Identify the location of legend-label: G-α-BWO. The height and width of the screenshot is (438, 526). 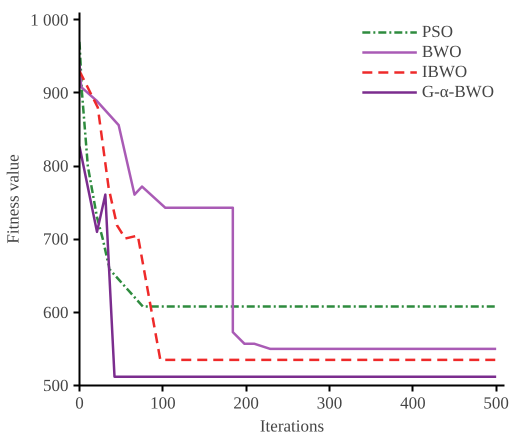
(458, 92).